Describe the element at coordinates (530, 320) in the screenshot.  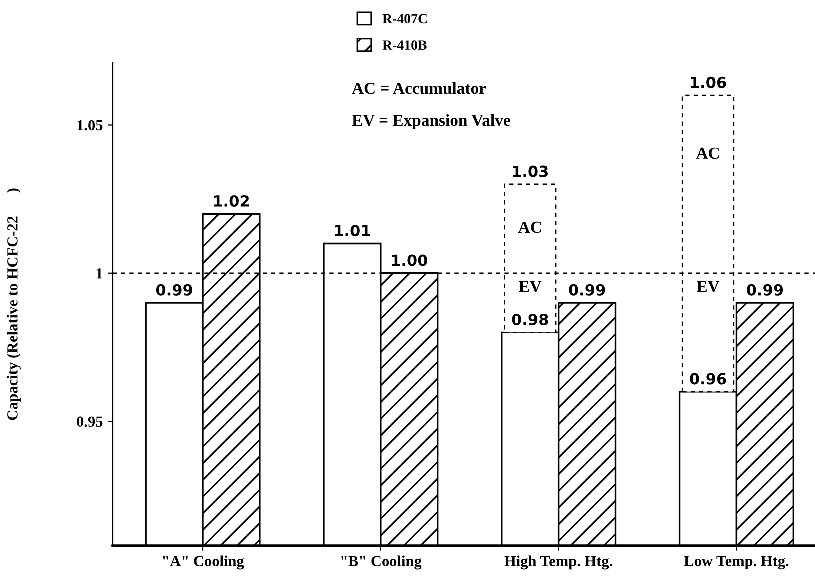
I see `data-label: 0.98` at that location.